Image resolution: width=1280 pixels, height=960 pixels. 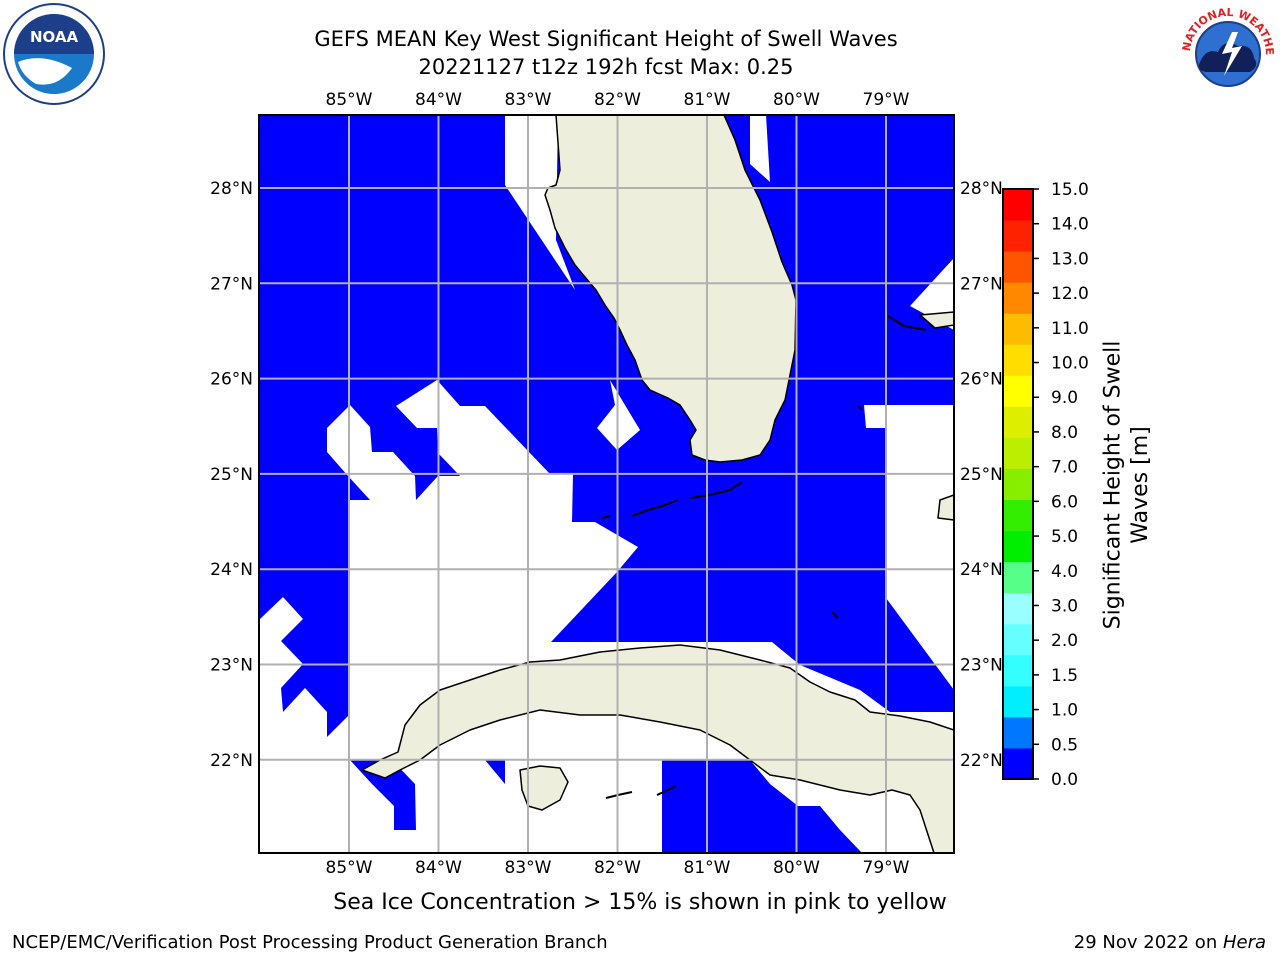 What do you see at coordinates (231, 570) in the screenshot?
I see `lat-tick-label-left: 24°N` at bounding box center [231, 570].